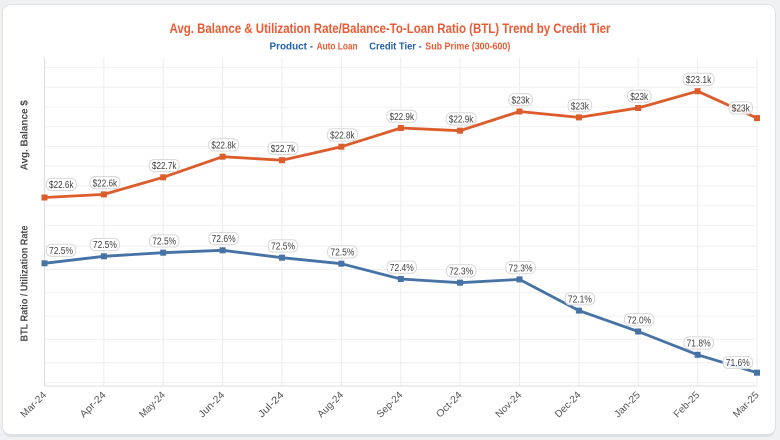  What do you see at coordinates (580, 300) in the screenshot?
I see `svg-text: 72.1%` at bounding box center [580, 300].